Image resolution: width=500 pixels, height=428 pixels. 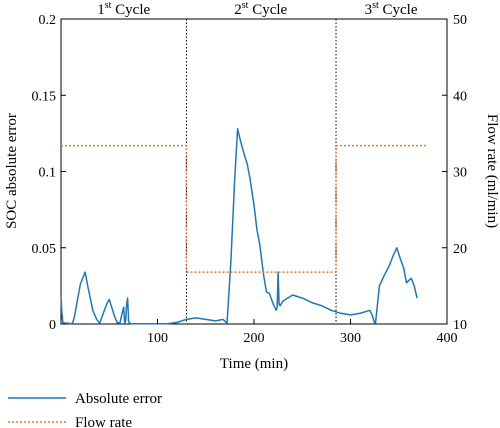 What do you see at coordinates (123, 9) in the screenshot?
I see `cycle-label-1: 1st Cycle` at bounding box center [123, 9].